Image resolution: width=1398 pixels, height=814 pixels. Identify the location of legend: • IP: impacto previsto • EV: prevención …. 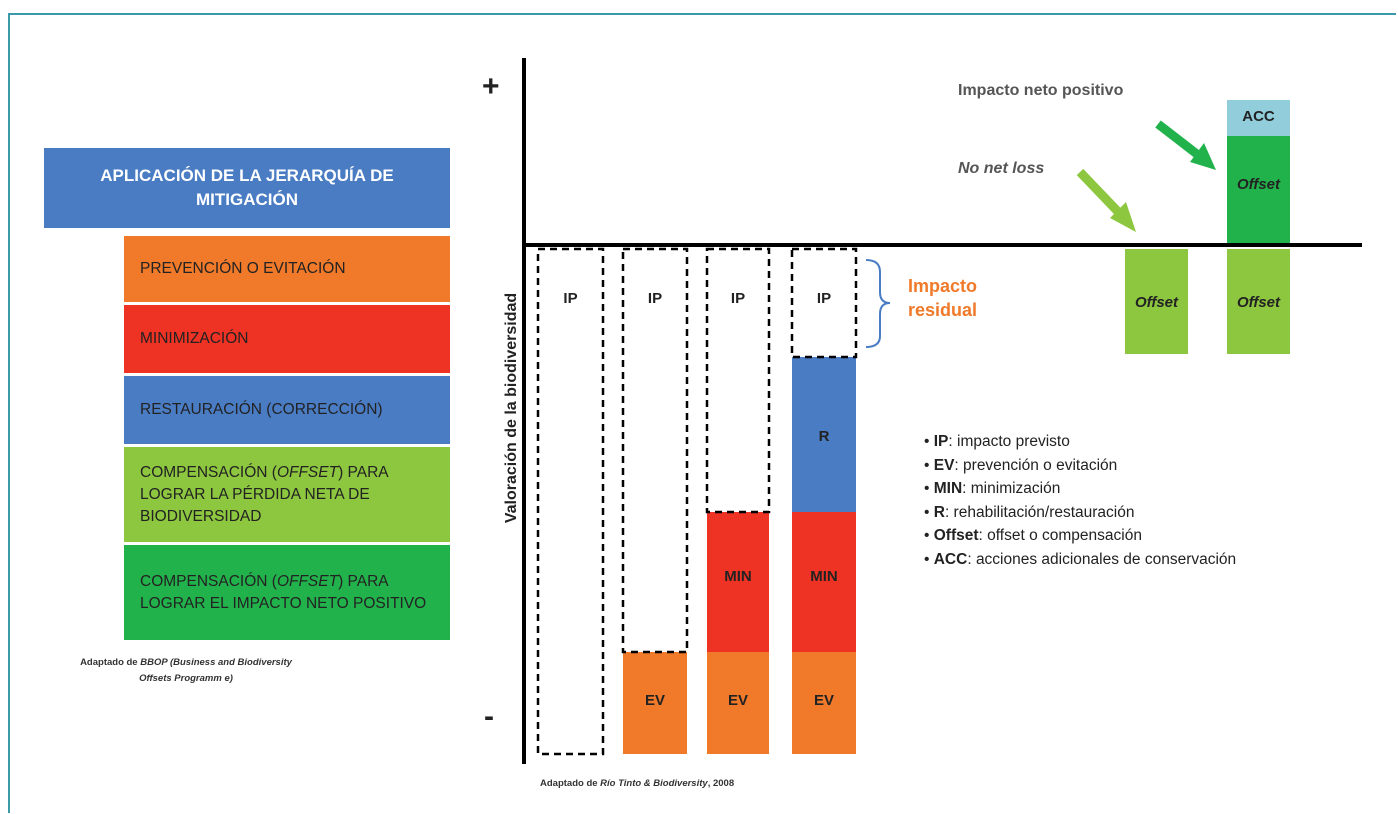
(1080, 500).